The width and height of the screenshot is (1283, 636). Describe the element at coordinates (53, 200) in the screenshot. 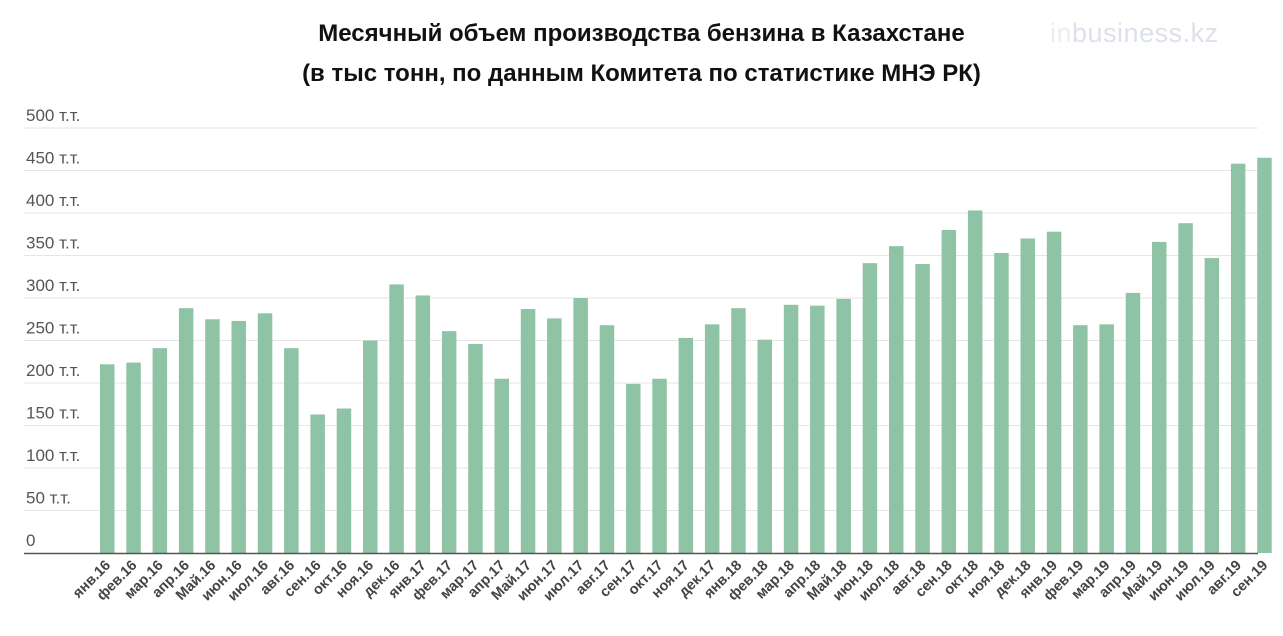

I see `y-tick-label: 400 т.т.` at that location.